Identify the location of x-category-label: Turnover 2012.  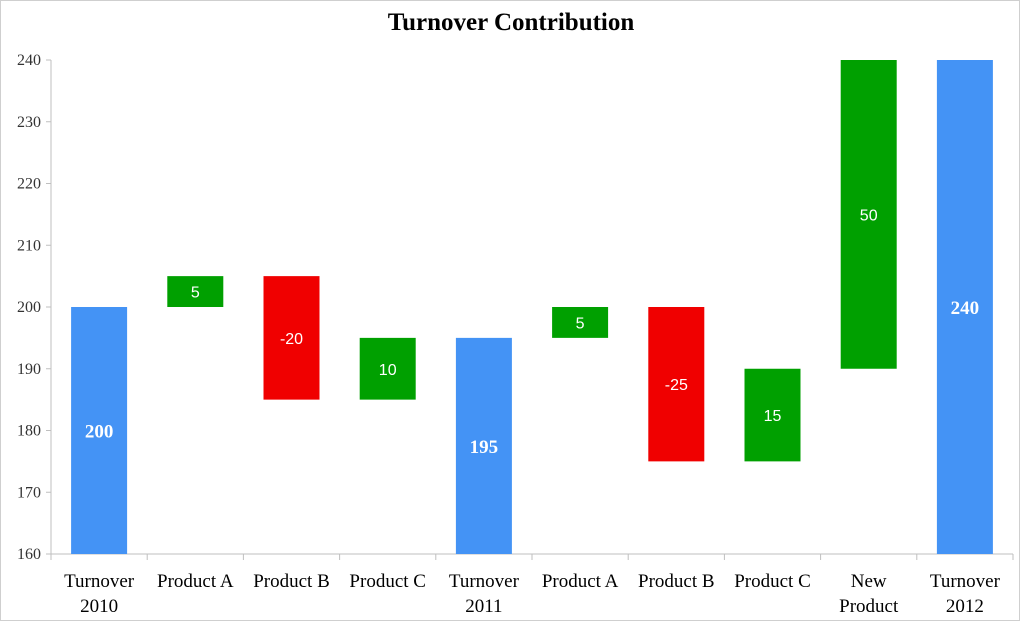
(965, 594).